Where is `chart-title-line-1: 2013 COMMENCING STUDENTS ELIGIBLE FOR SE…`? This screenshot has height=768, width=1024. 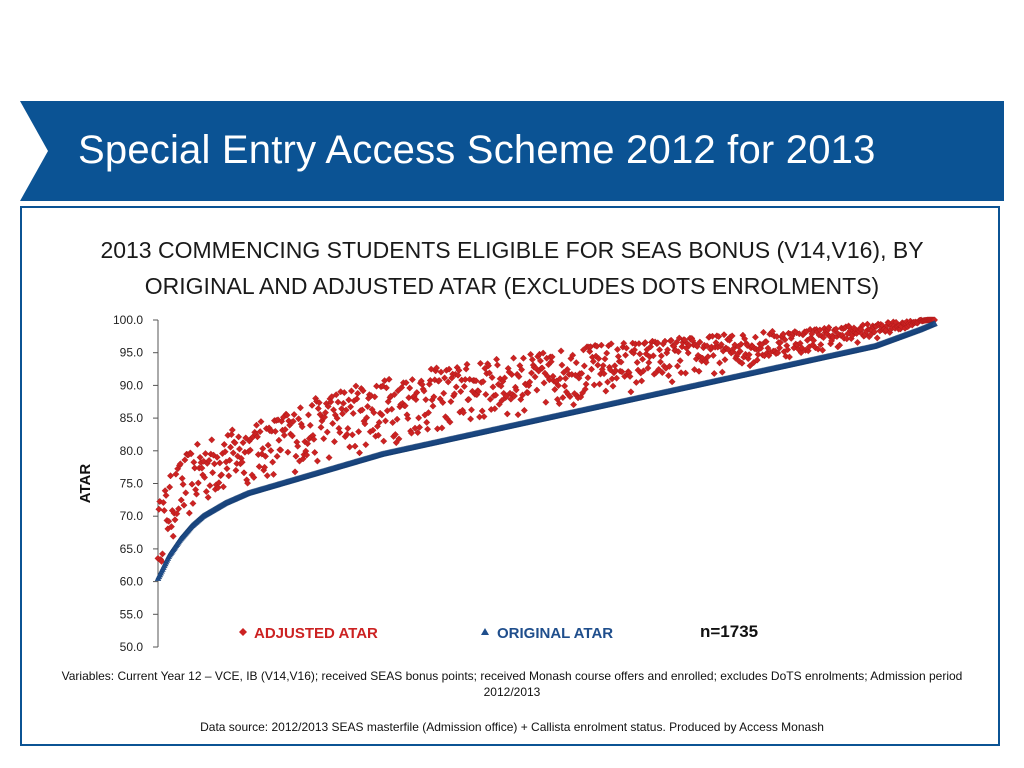 chart-title-line-1: 2013 COMMENCING STUDENTS ELIGIBLE FOR SE… is located at coordinates (512, 250).